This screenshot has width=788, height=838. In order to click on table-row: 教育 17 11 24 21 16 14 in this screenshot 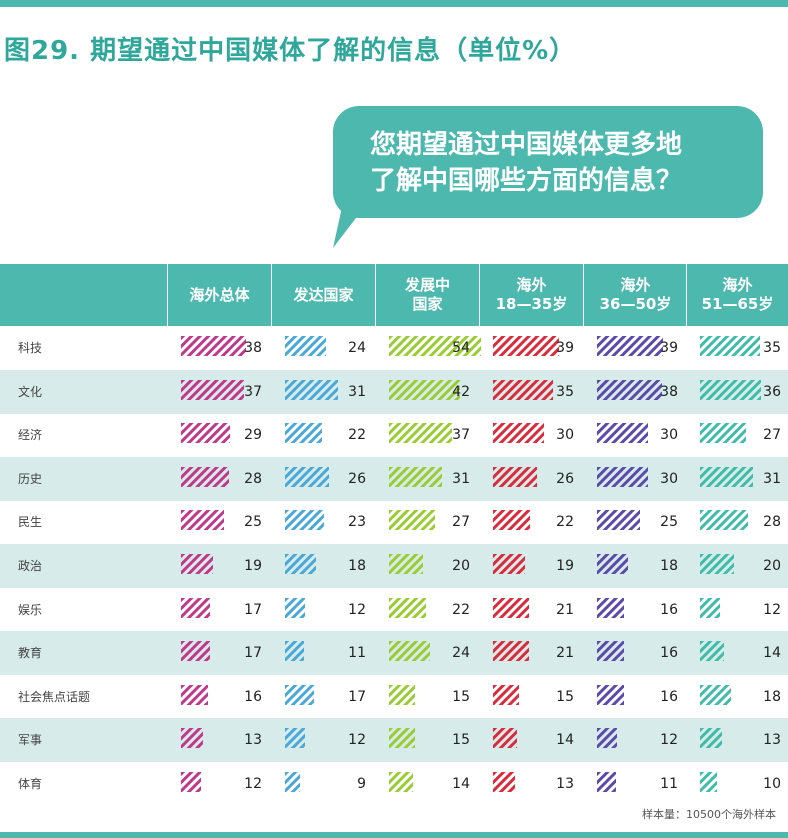, I will do `click(394, 653)`.